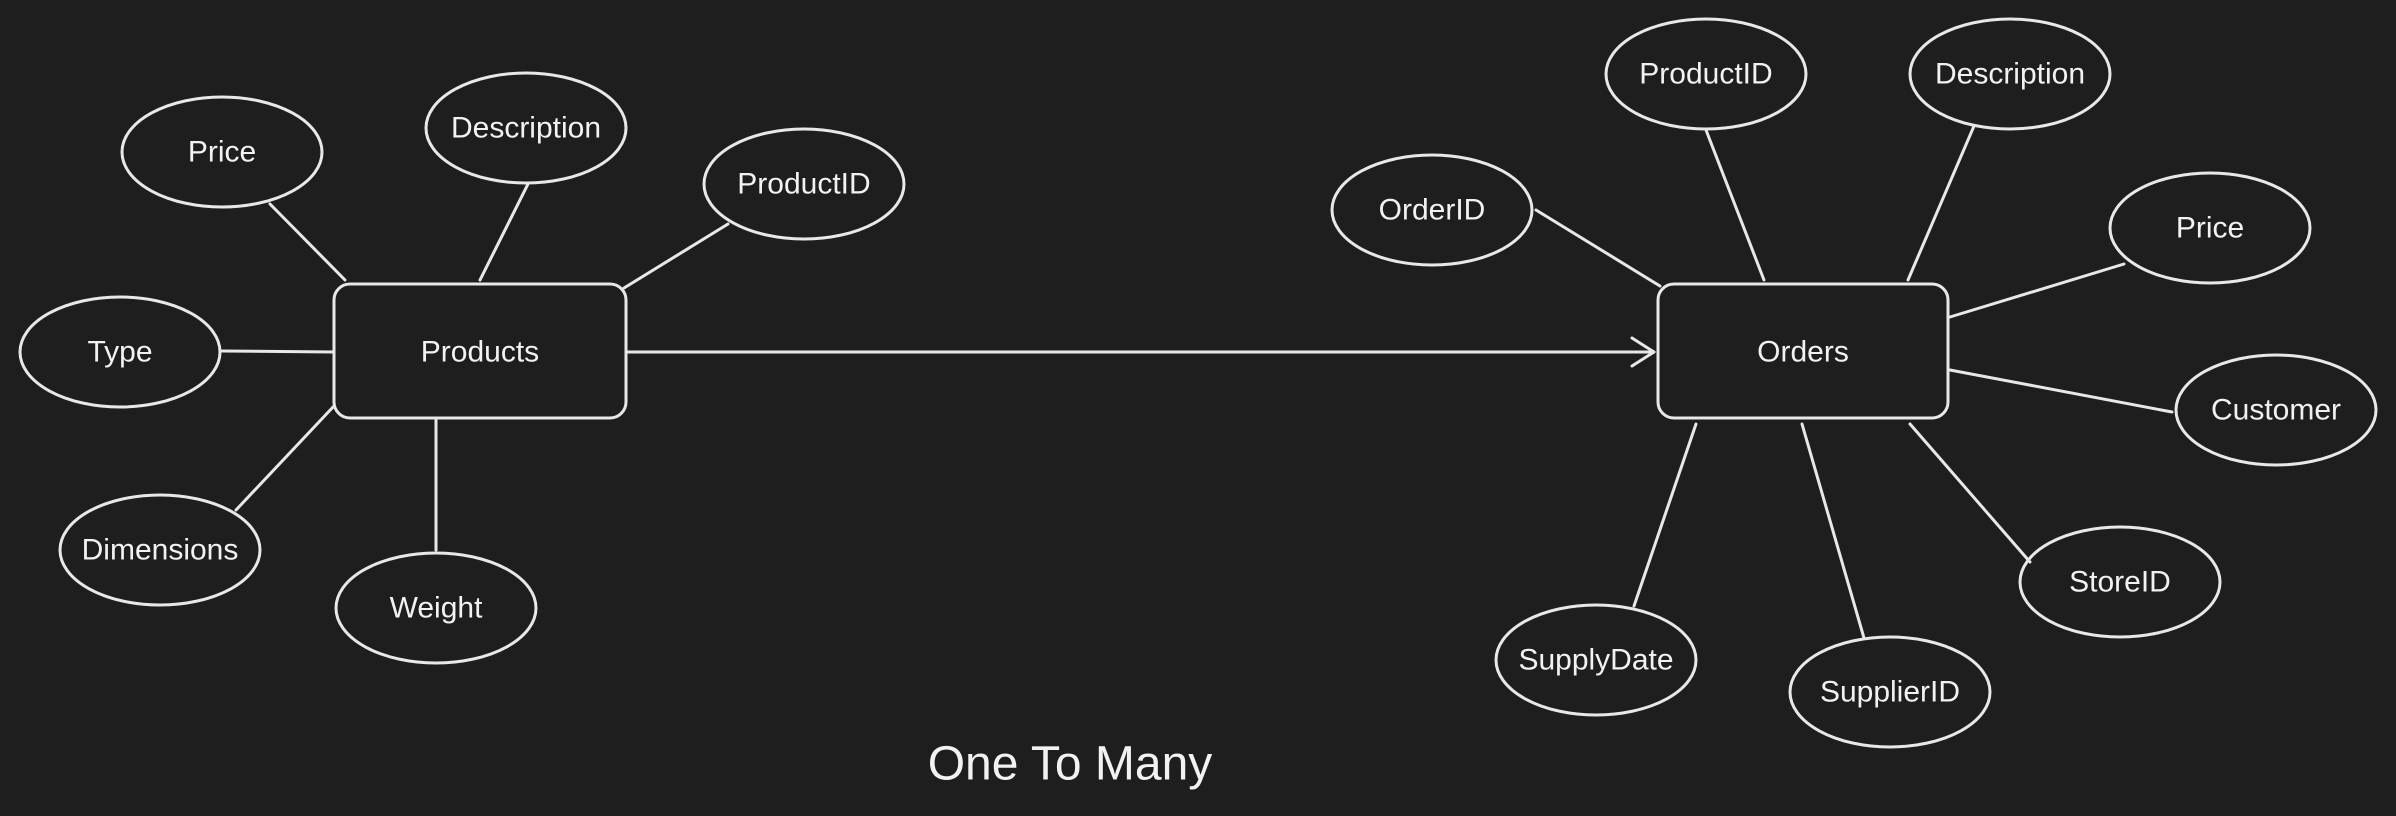 The height and width of the screenshot is (816, 2396). What do you see at coordinates (1970, 493) in the screenshot?
I see `connector-orders-storeid` at bounding box center [1970, 493].